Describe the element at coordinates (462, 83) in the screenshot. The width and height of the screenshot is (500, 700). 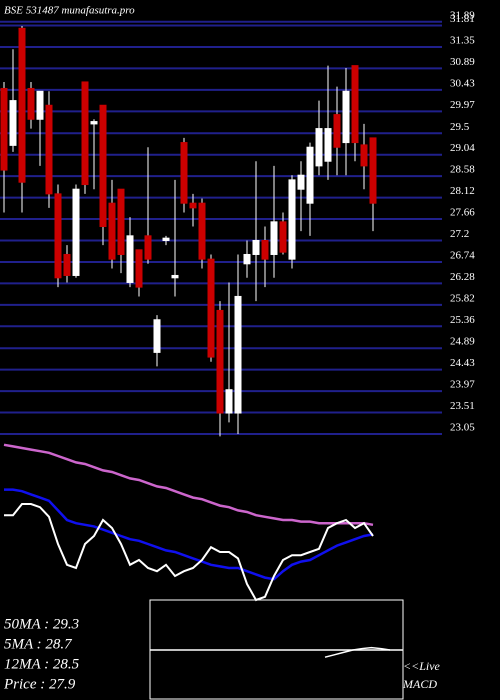
I see `y-tick-label: 30.43` at that location.